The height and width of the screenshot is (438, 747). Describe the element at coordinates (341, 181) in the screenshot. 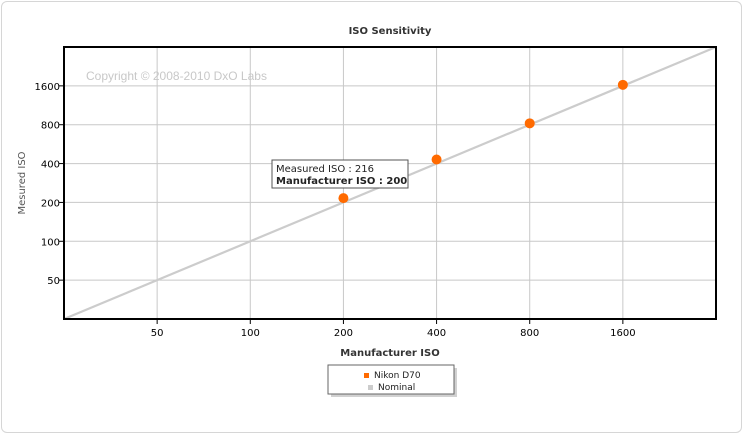

I see `tooltip-manufacturer-iso: Manufacturer ISO : 200` at that location.